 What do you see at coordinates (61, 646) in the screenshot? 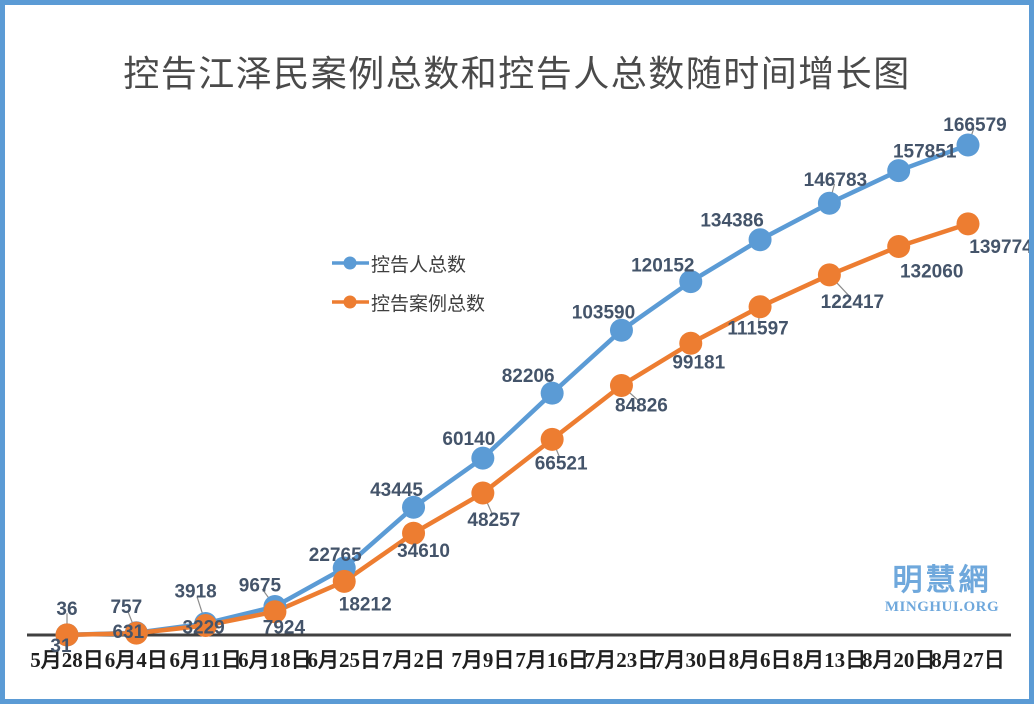
I see `data-label: 31` at bounding box center [61, 646].